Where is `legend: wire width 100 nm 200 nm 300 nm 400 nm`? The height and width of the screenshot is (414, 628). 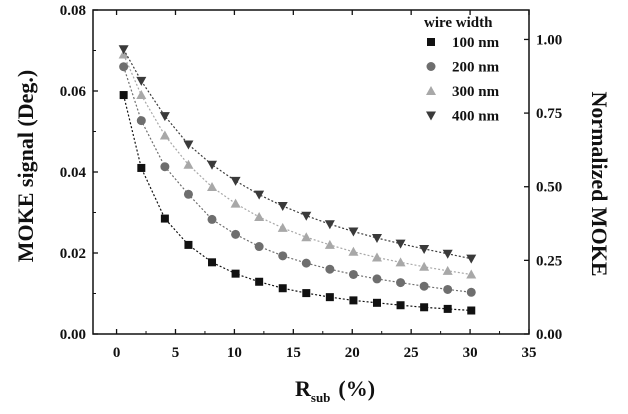
legend: wire width 100 nm 200 nm 300 nm 400 nm is located at coordinates (462, 70).